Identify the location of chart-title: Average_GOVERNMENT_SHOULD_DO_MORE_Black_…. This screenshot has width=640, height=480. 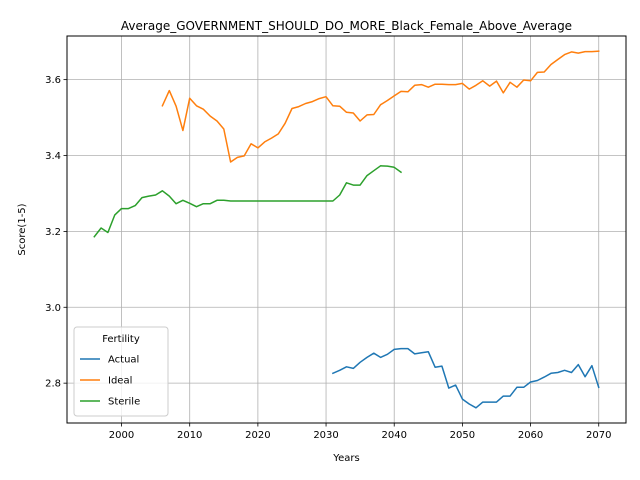
(346, 26).